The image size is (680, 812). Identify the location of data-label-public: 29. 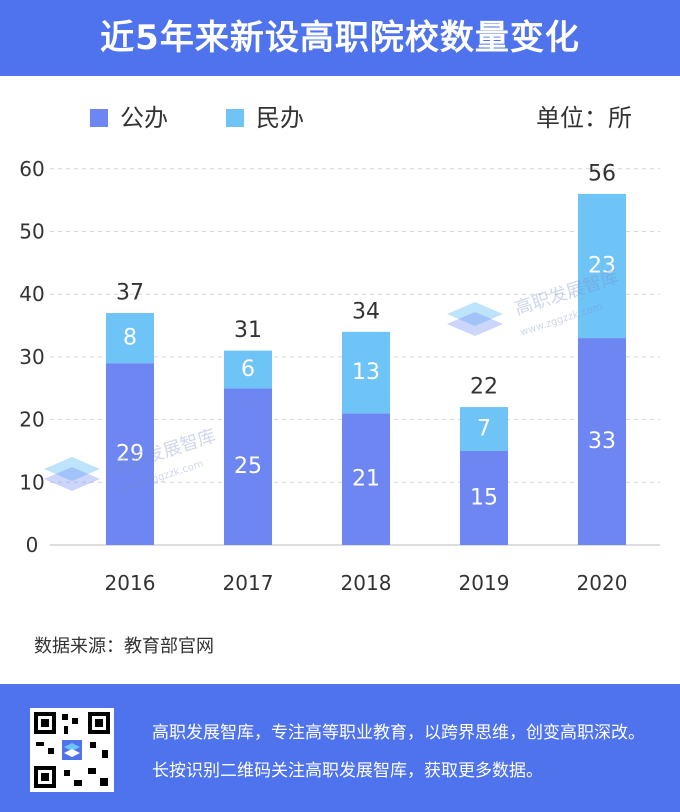
(130, 454).